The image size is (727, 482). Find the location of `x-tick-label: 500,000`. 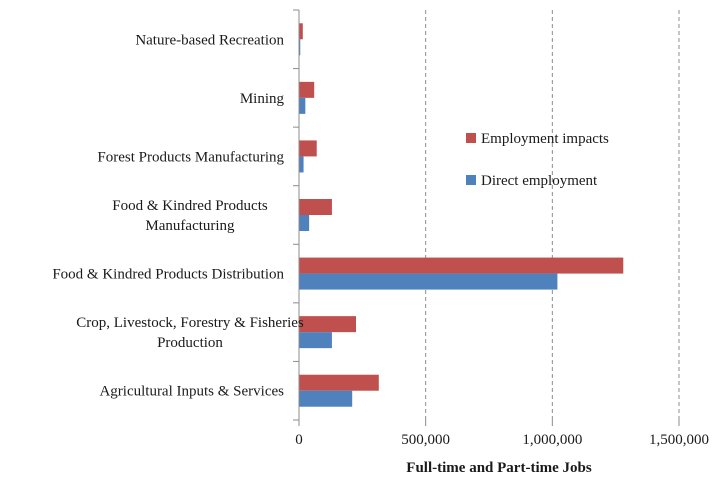

x-tick-label: 500,000 is located at coordinates (425, 440).